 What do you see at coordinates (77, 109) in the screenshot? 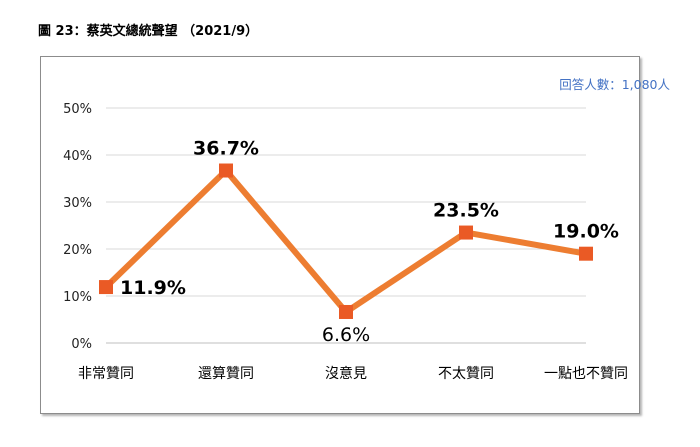
I see `y-tick-label: 50%` at bounding box center [77, 109].